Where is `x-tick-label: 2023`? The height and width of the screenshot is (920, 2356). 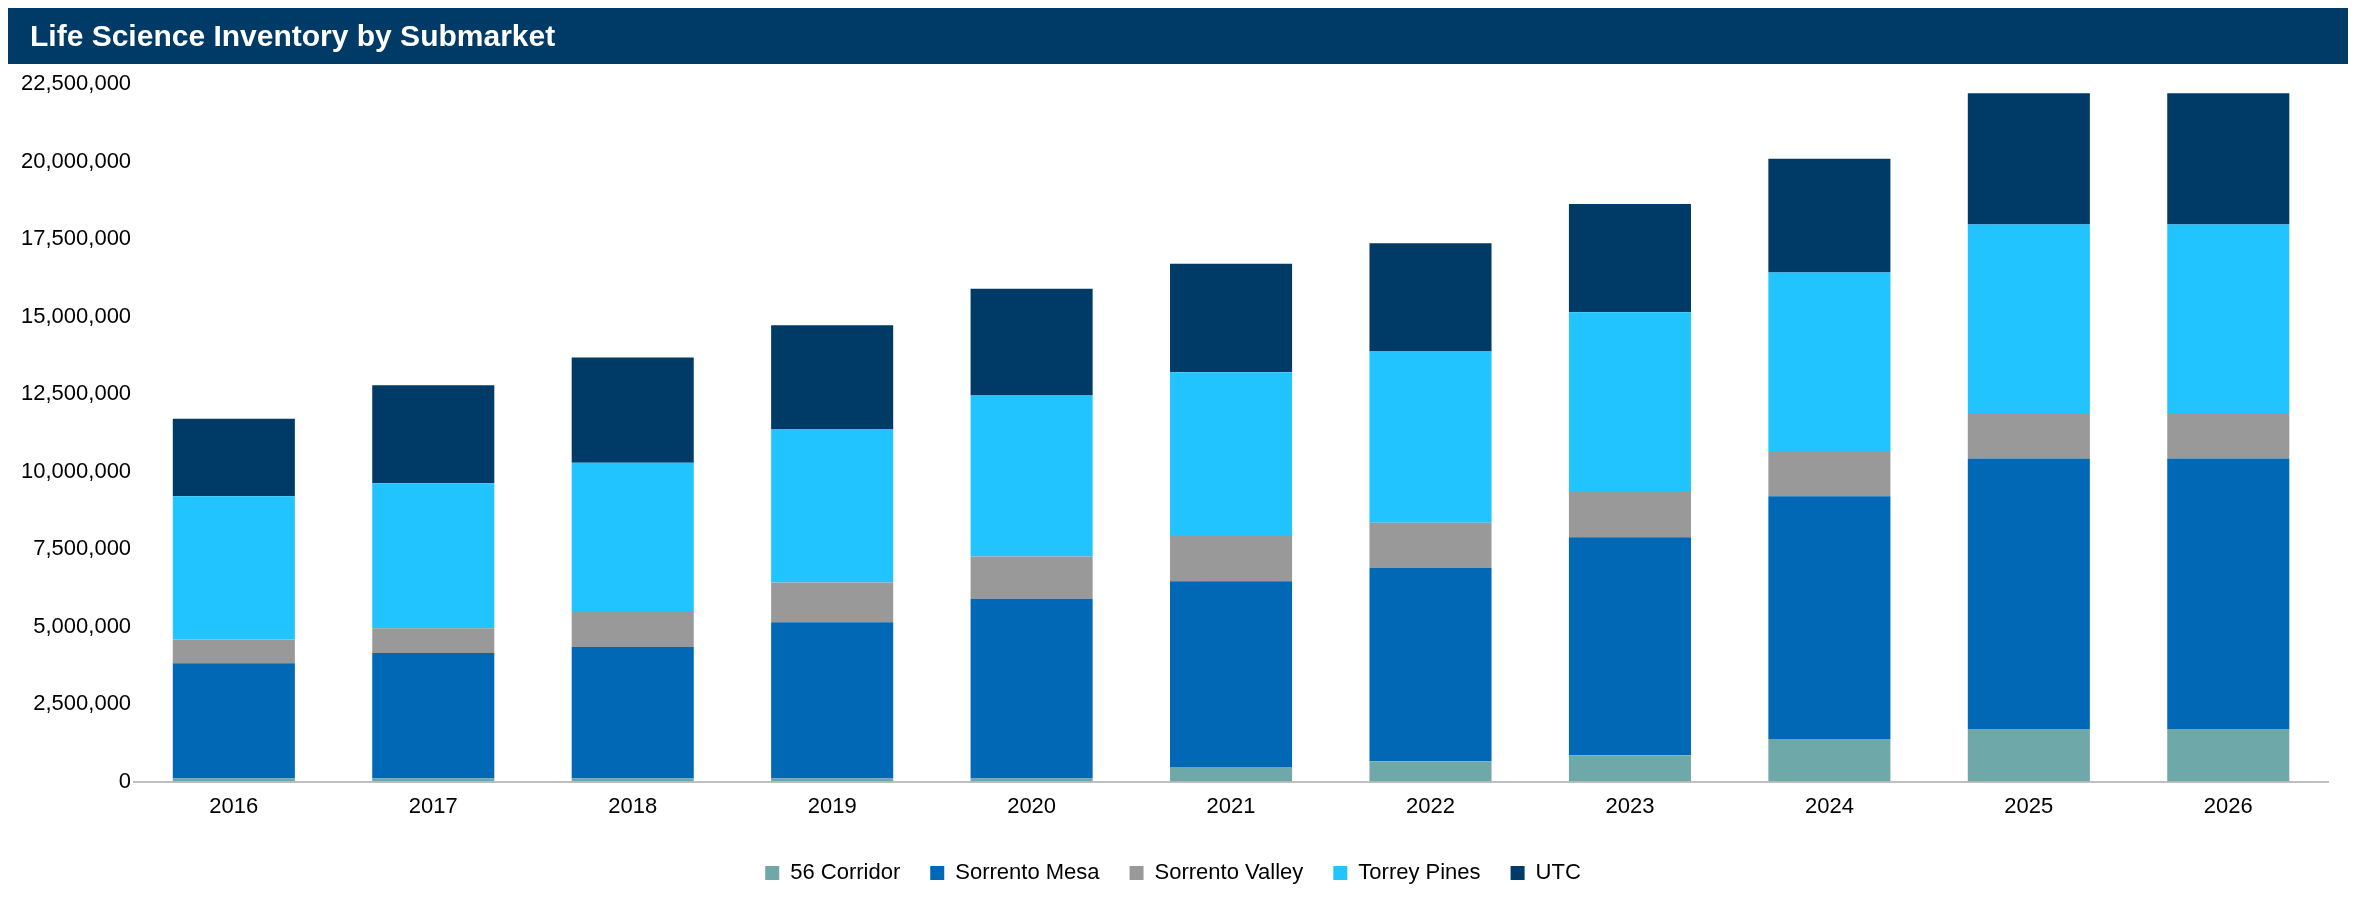 x-tick-label: 2023 is located at coordinates (1630, 805).